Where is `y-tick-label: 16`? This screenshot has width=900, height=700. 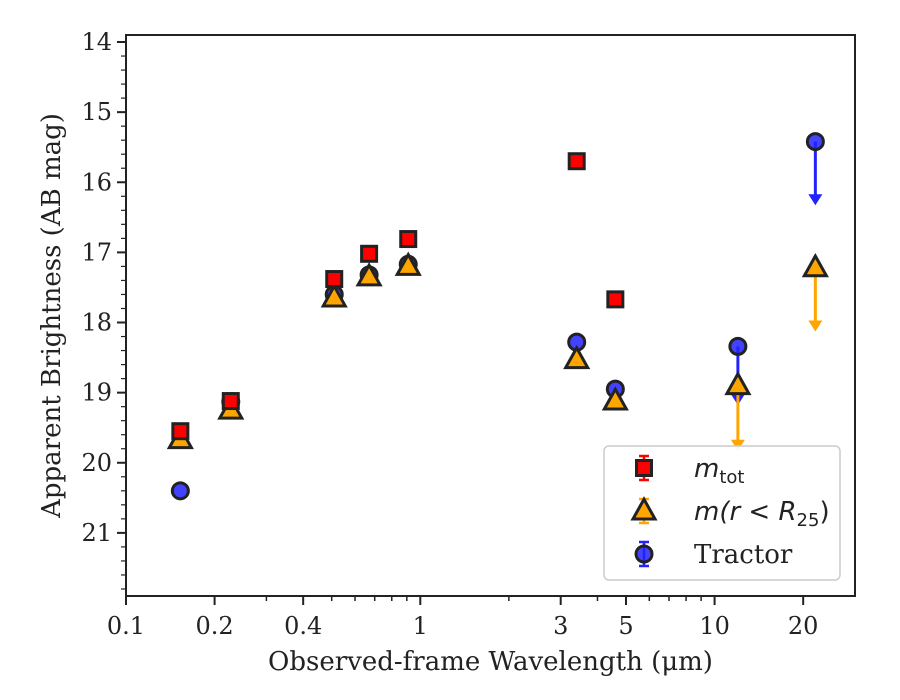 y-tick-label: 16 is located at coordinates (96, 182).